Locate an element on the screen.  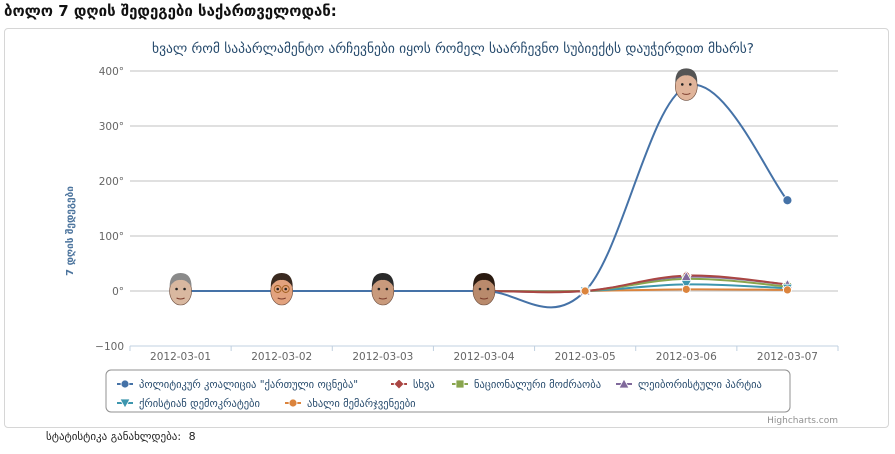
y-tick-label: 200° is located at coordinates (111, 182).